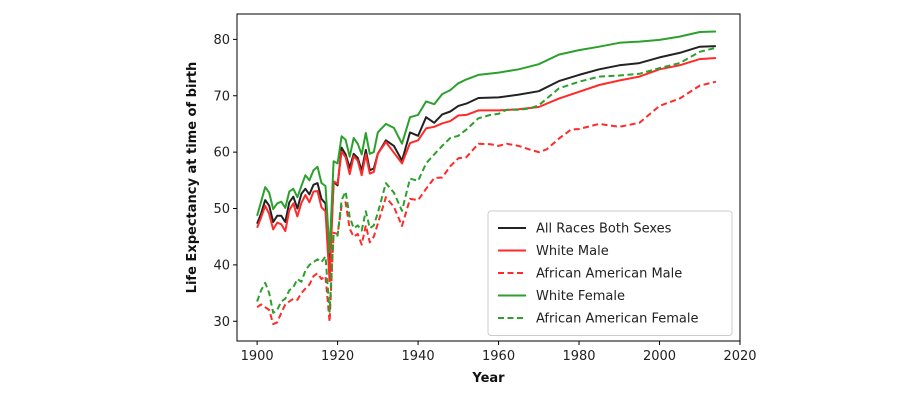  I want to click on x-tick-label: 1940, so click(418, 356).